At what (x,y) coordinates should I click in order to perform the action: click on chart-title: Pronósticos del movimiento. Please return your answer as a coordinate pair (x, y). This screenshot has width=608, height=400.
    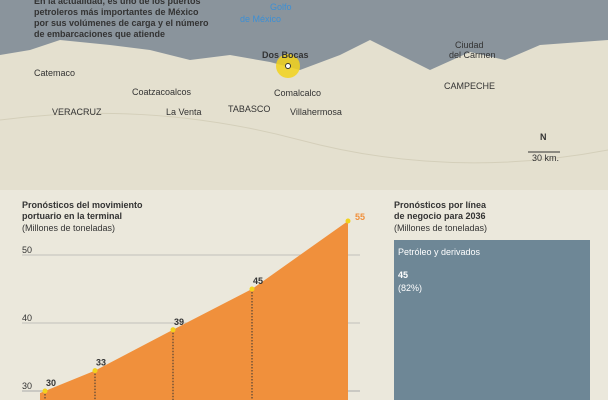
    Looking at the image, I should click on (82, 205).